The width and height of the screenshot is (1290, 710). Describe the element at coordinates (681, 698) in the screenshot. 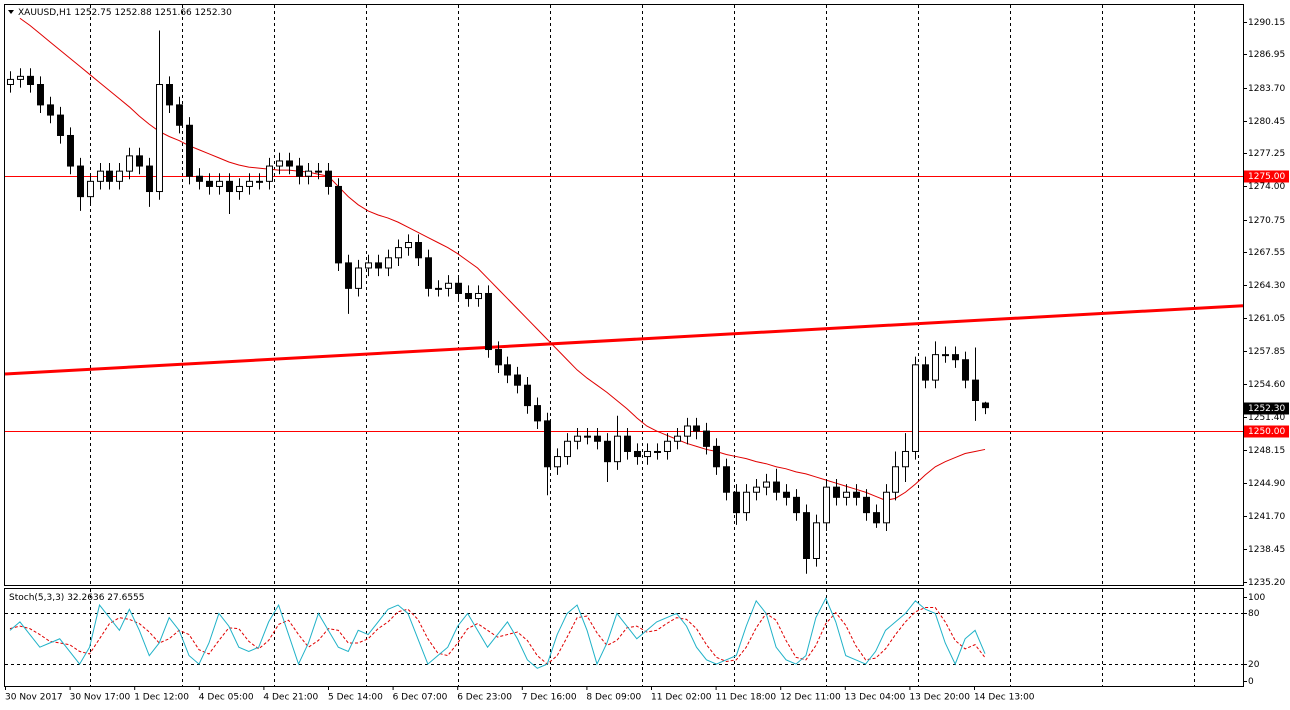

I see `x-tick-label: 11 Dec 02:00` at that location.